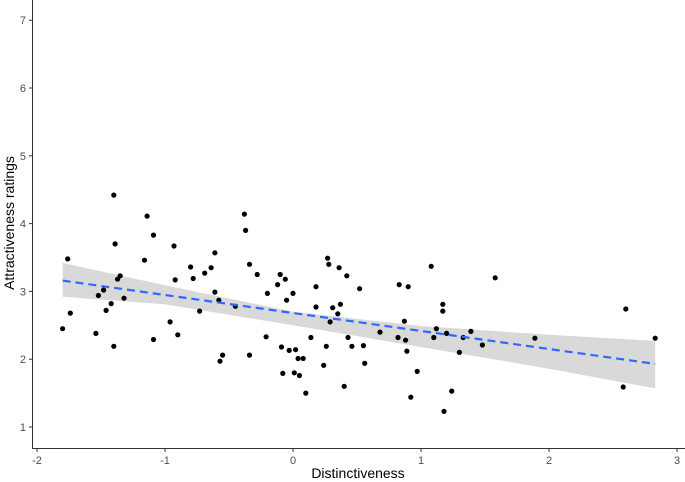  Describe the element at coordinates (23, 292) in the screenshot. I see `y-tick-label: 3` at that location.